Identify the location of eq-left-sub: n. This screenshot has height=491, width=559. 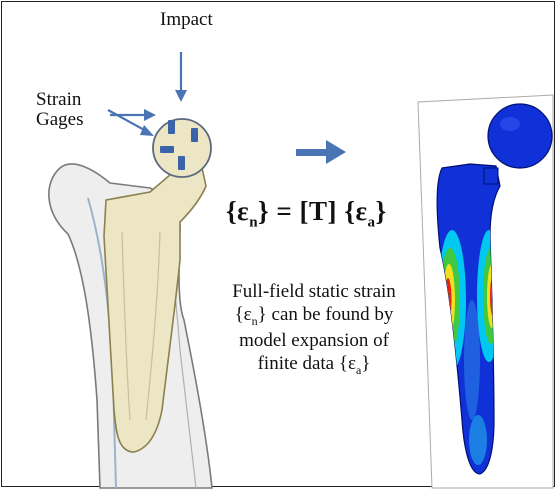
(254, 222).